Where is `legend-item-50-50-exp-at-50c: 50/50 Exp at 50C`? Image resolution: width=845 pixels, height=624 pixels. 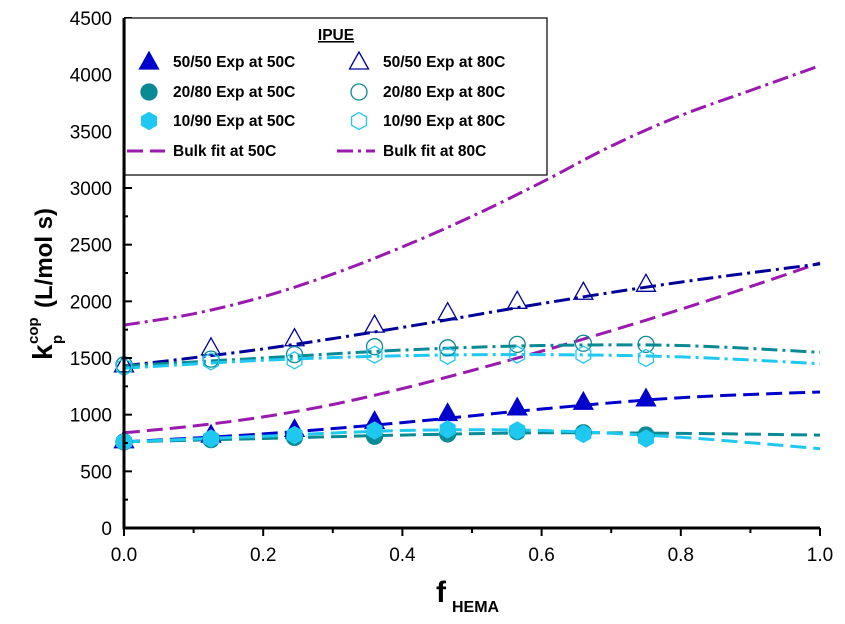 legend-item-50-50-exp-at-50c: 50/50 Exp at 50C is located at coordinates (216, 60).